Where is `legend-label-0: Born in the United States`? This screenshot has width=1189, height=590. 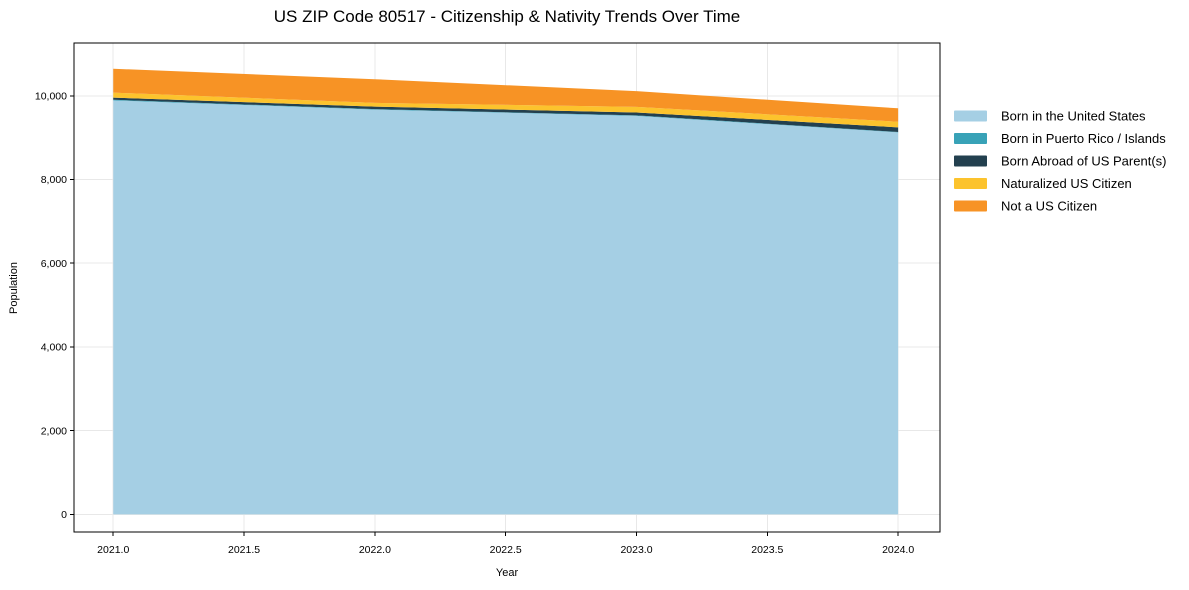 legend-label-0: Born in the United States is located at coordinates (1073, 116).